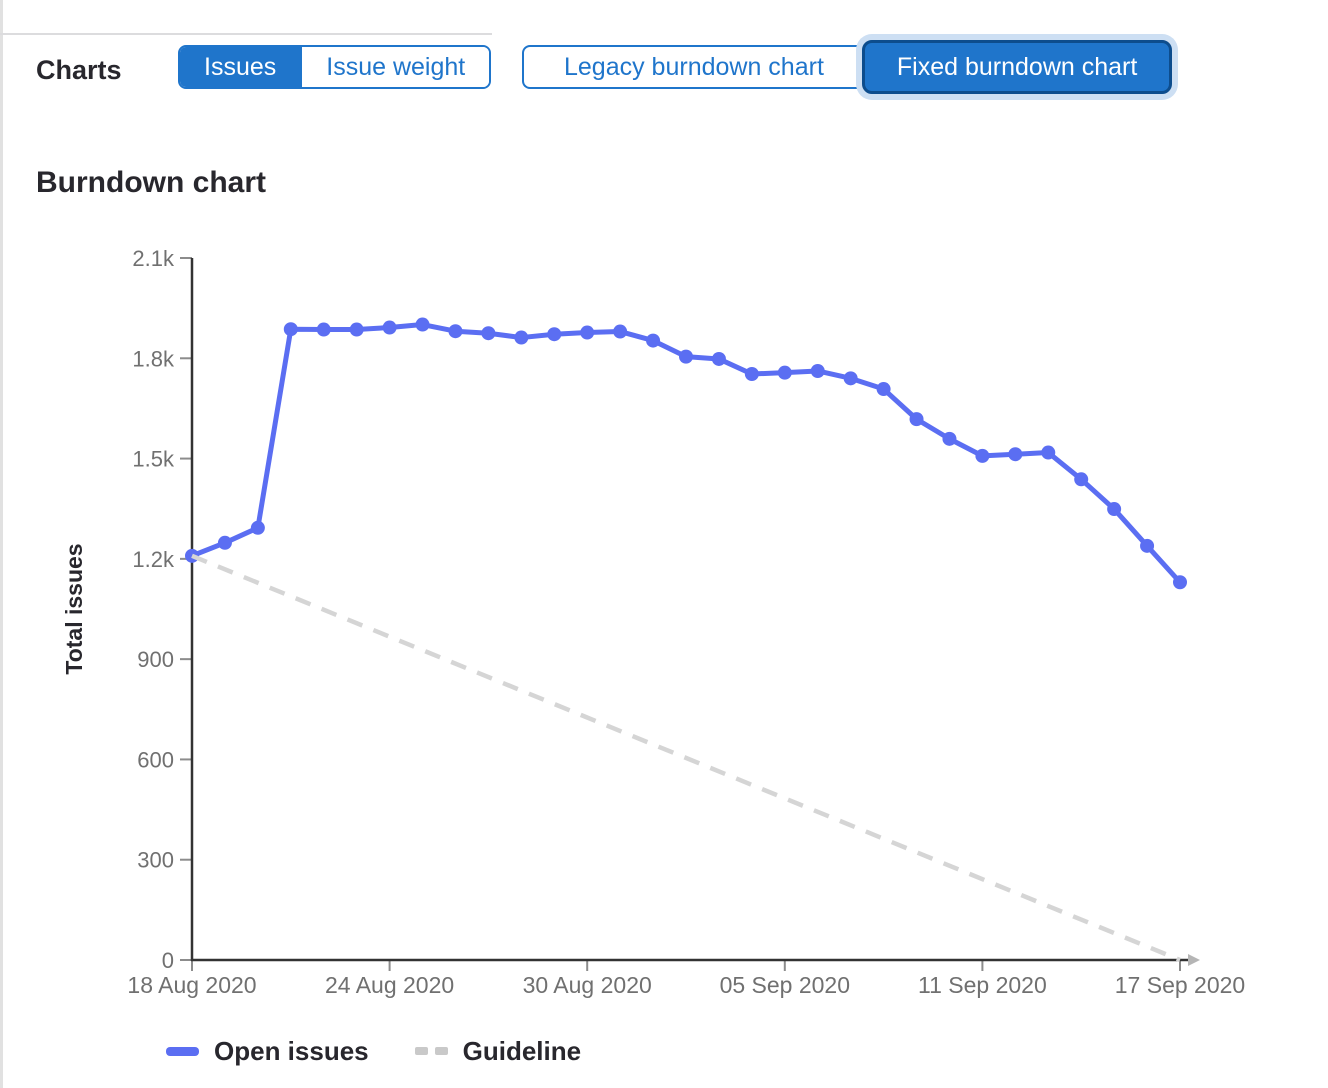 The height and width of the screenshot is (1088, 1328). What do you see at coordinates (153, 358) in the screenshot?
I see `y-tick-label: 1.8k` at bounding box center [153, 358].